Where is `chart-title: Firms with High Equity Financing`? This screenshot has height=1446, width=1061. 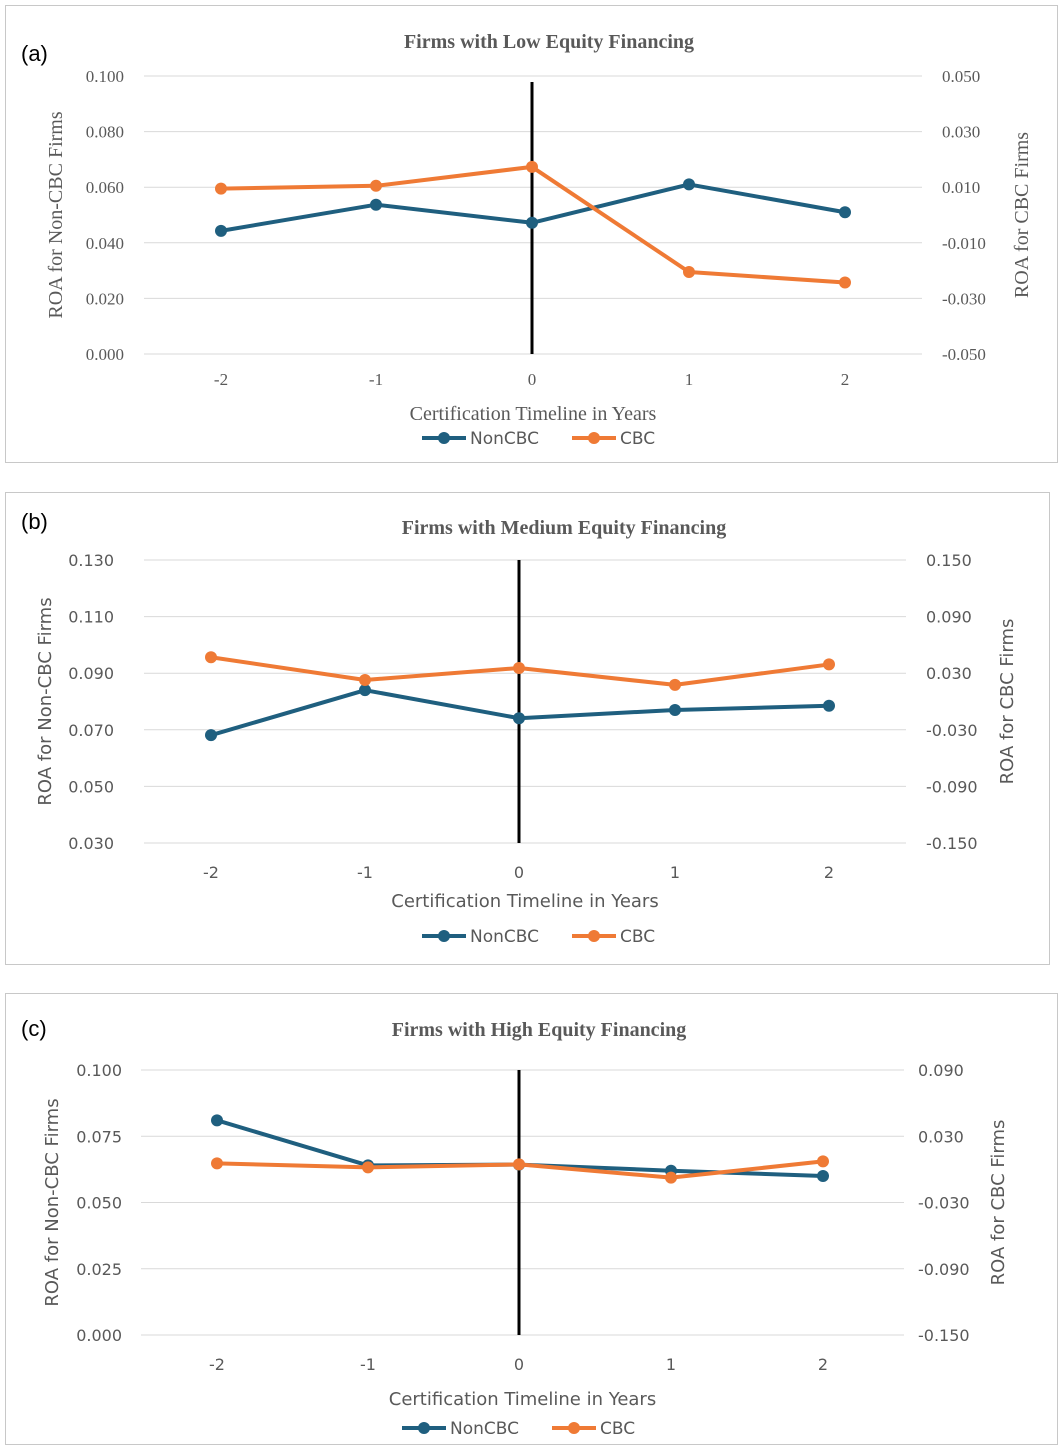 chart-title: Firms with High Equity Financing is located at coordinates (539, 1030).